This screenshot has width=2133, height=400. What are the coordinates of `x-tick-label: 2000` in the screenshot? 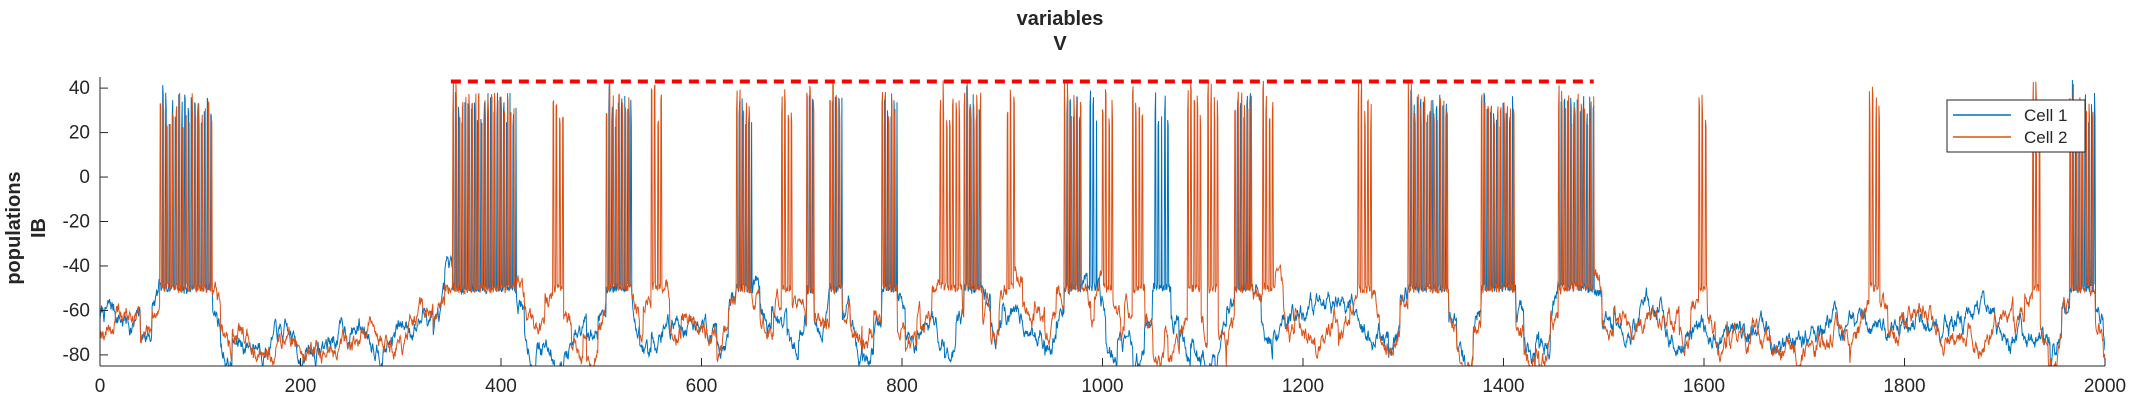 It's located at (2105, 386).